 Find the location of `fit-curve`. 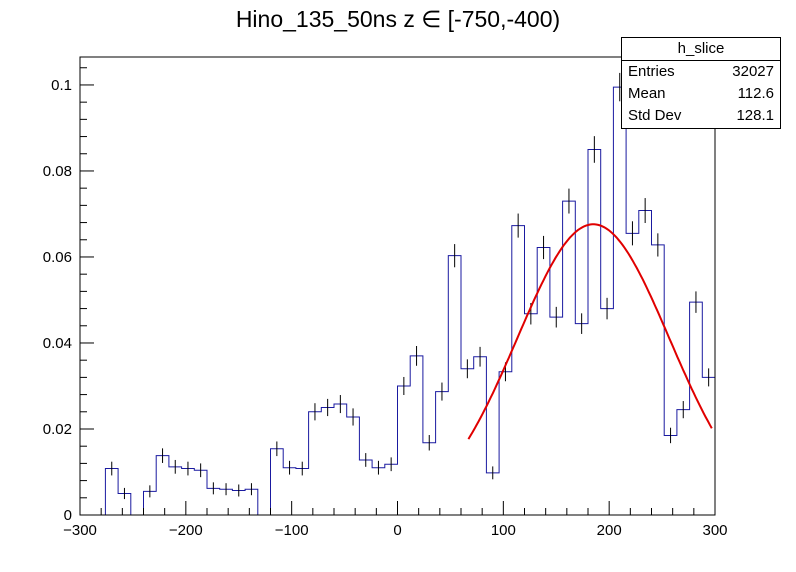

fit-curve is located at coordinates (590, 331).